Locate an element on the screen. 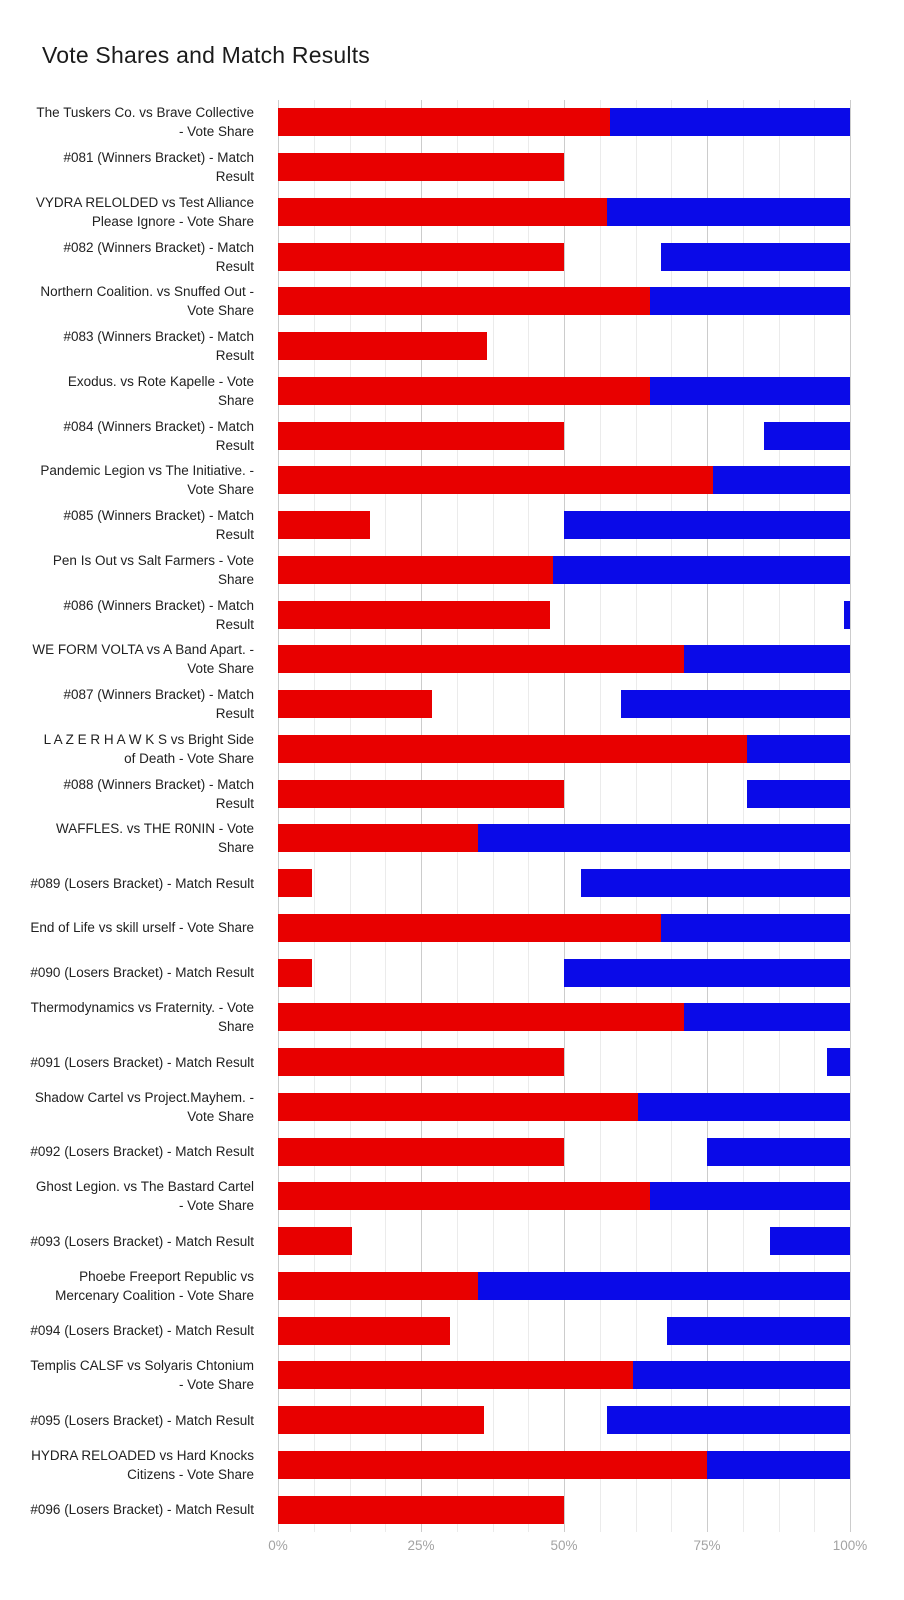  x-tick-label: 50% is located at coordinates (564, 1545).